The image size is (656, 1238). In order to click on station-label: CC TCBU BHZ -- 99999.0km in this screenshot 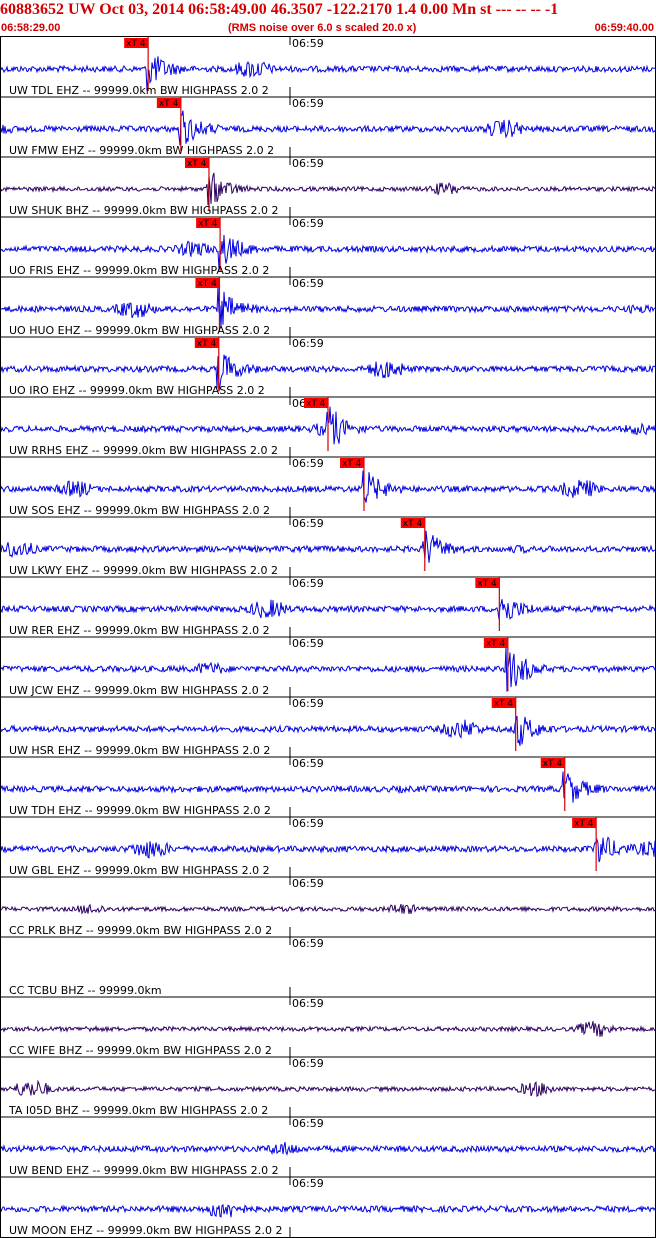, I will do `click(85, 990)`.